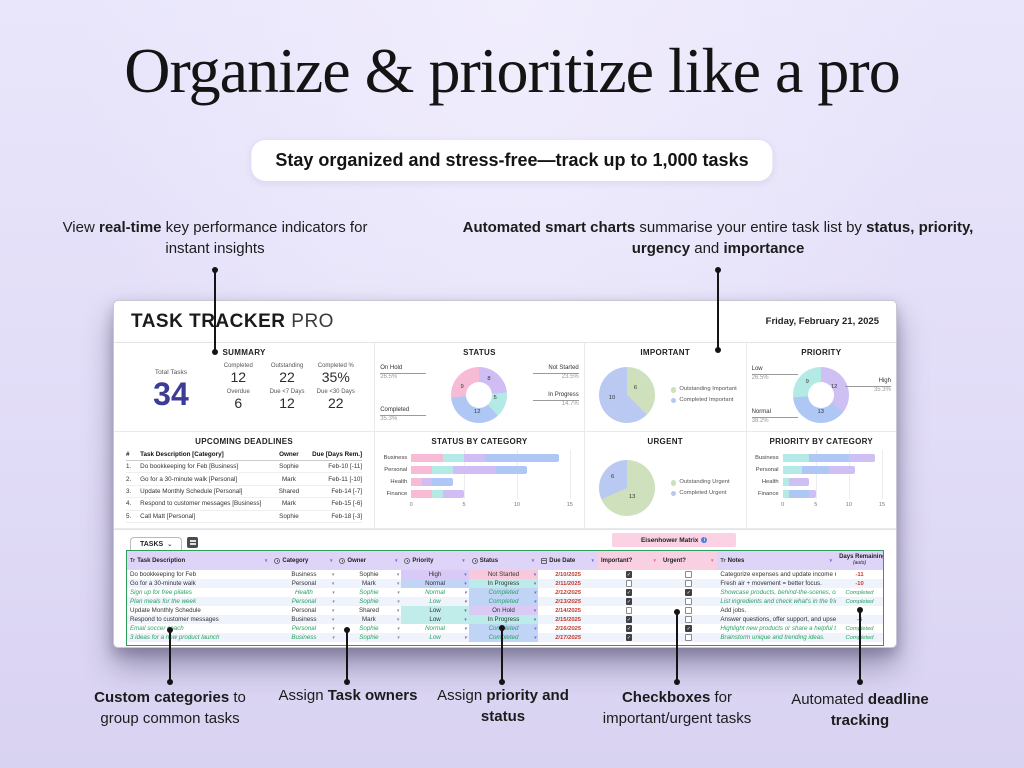  I want to click on column-header-category: Category ▼, so click(303, 560).